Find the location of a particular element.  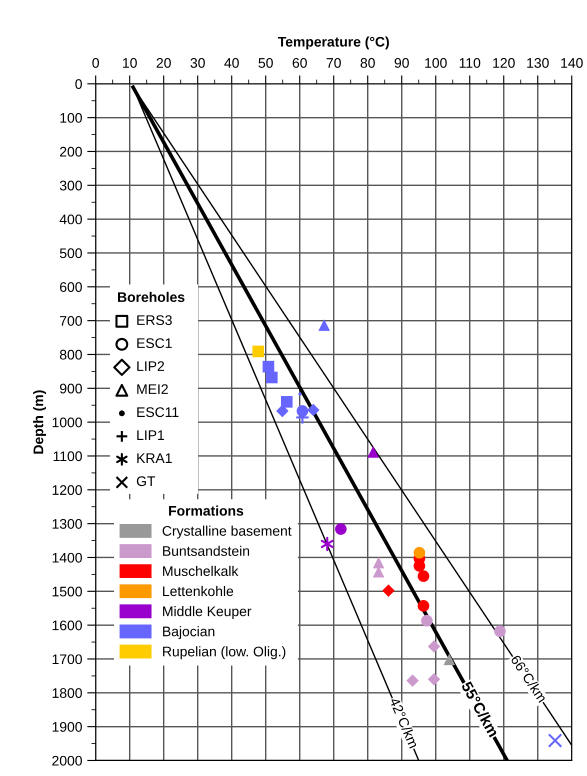

y-tick-label: 1000 is located at coordinates (67, 422).